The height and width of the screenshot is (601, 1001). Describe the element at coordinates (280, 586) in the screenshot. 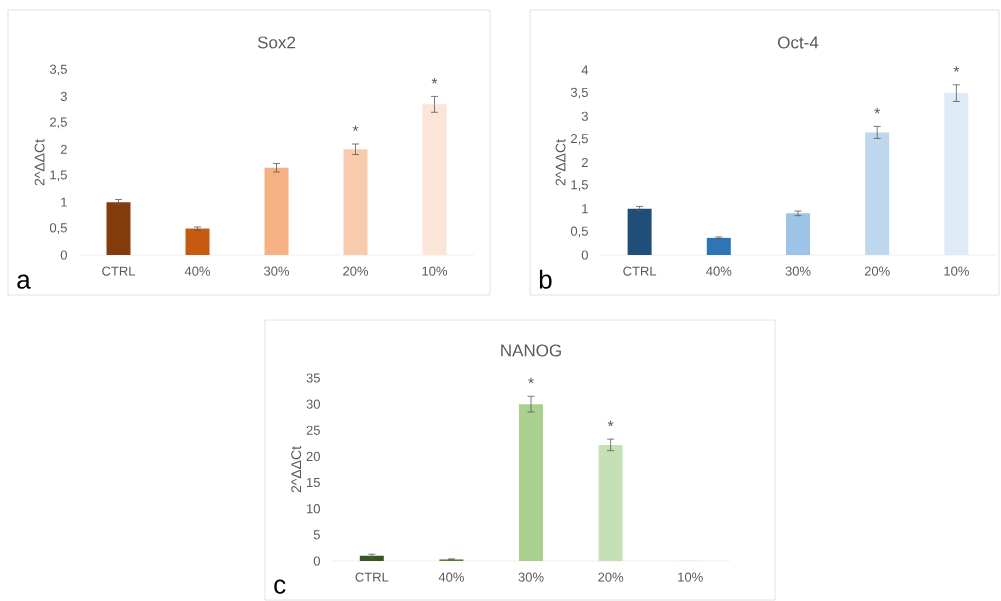

I see `text: c` at that location.